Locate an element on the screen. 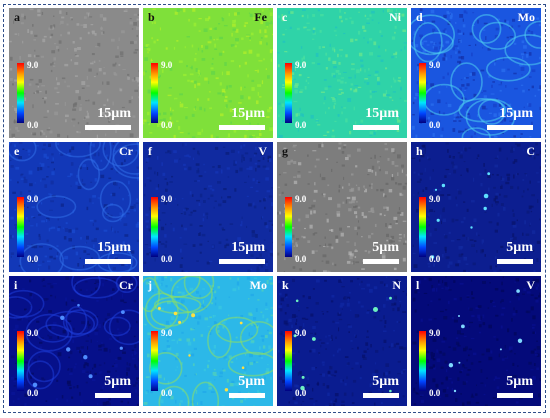 The height and width of the screenshot is (418, 550). element-label: Ni is located at coordinates (395, 17).